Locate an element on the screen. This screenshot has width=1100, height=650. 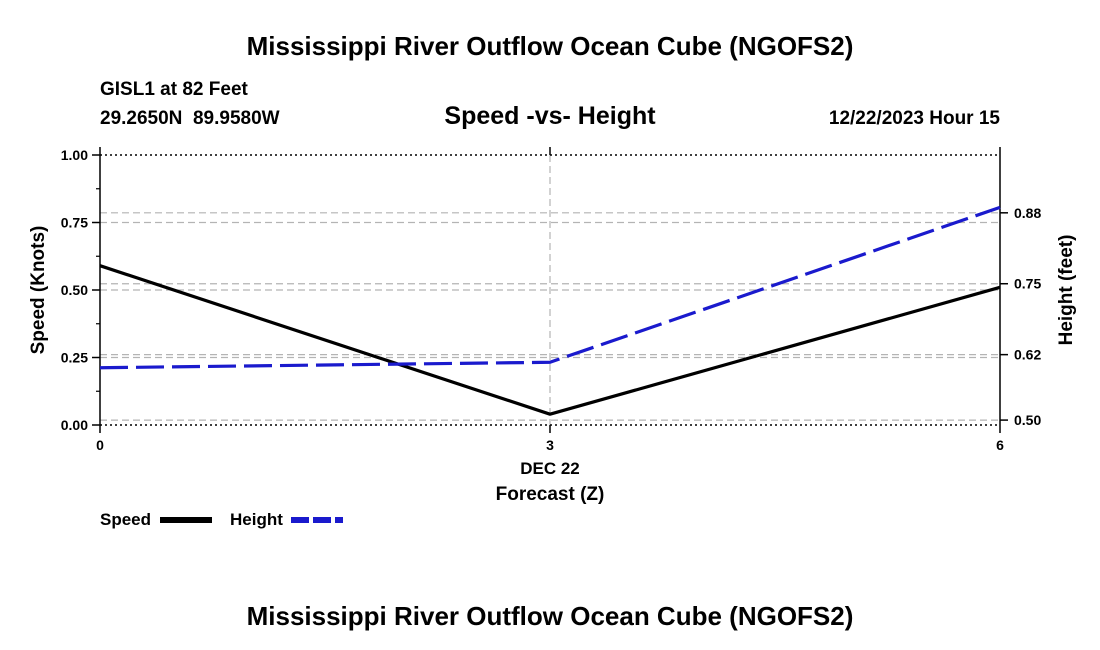
chart-title: Speed -vs- Height is located at coordinates (550, 116).